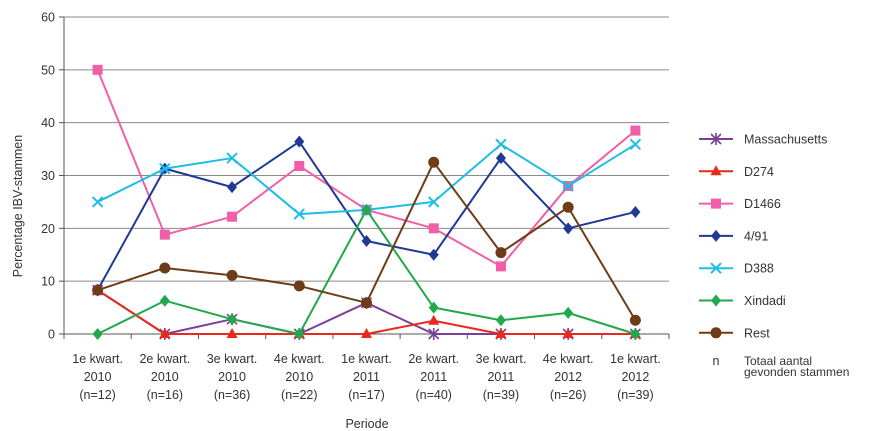 This screenshot has width=873, height=431. What do you see at coordinates (164, 359) in the screenshot?
I see `x-tick-label-line: 2e kwart.` at bounding box center [164, 359].